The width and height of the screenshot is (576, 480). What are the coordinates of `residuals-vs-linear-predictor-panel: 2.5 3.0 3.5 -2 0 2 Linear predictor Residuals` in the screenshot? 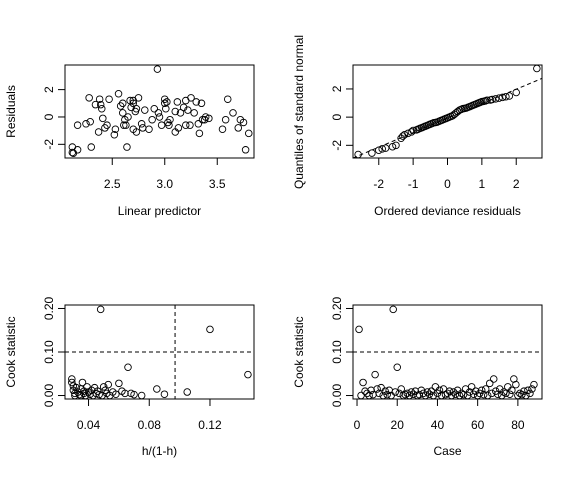 It's located at (129, 141).